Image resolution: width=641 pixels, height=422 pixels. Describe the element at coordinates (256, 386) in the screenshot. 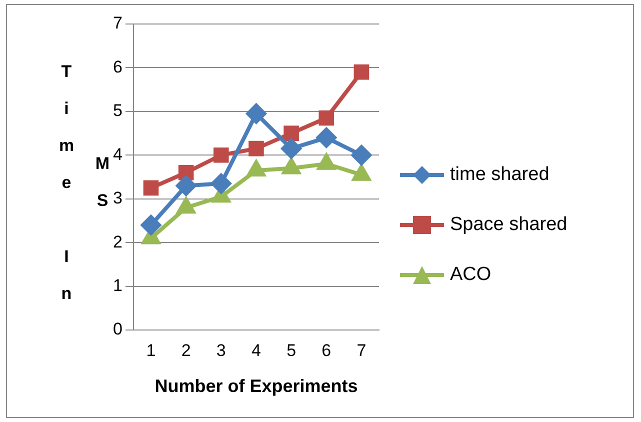

I see `x-axis-title: Number of Experiments` at that location.